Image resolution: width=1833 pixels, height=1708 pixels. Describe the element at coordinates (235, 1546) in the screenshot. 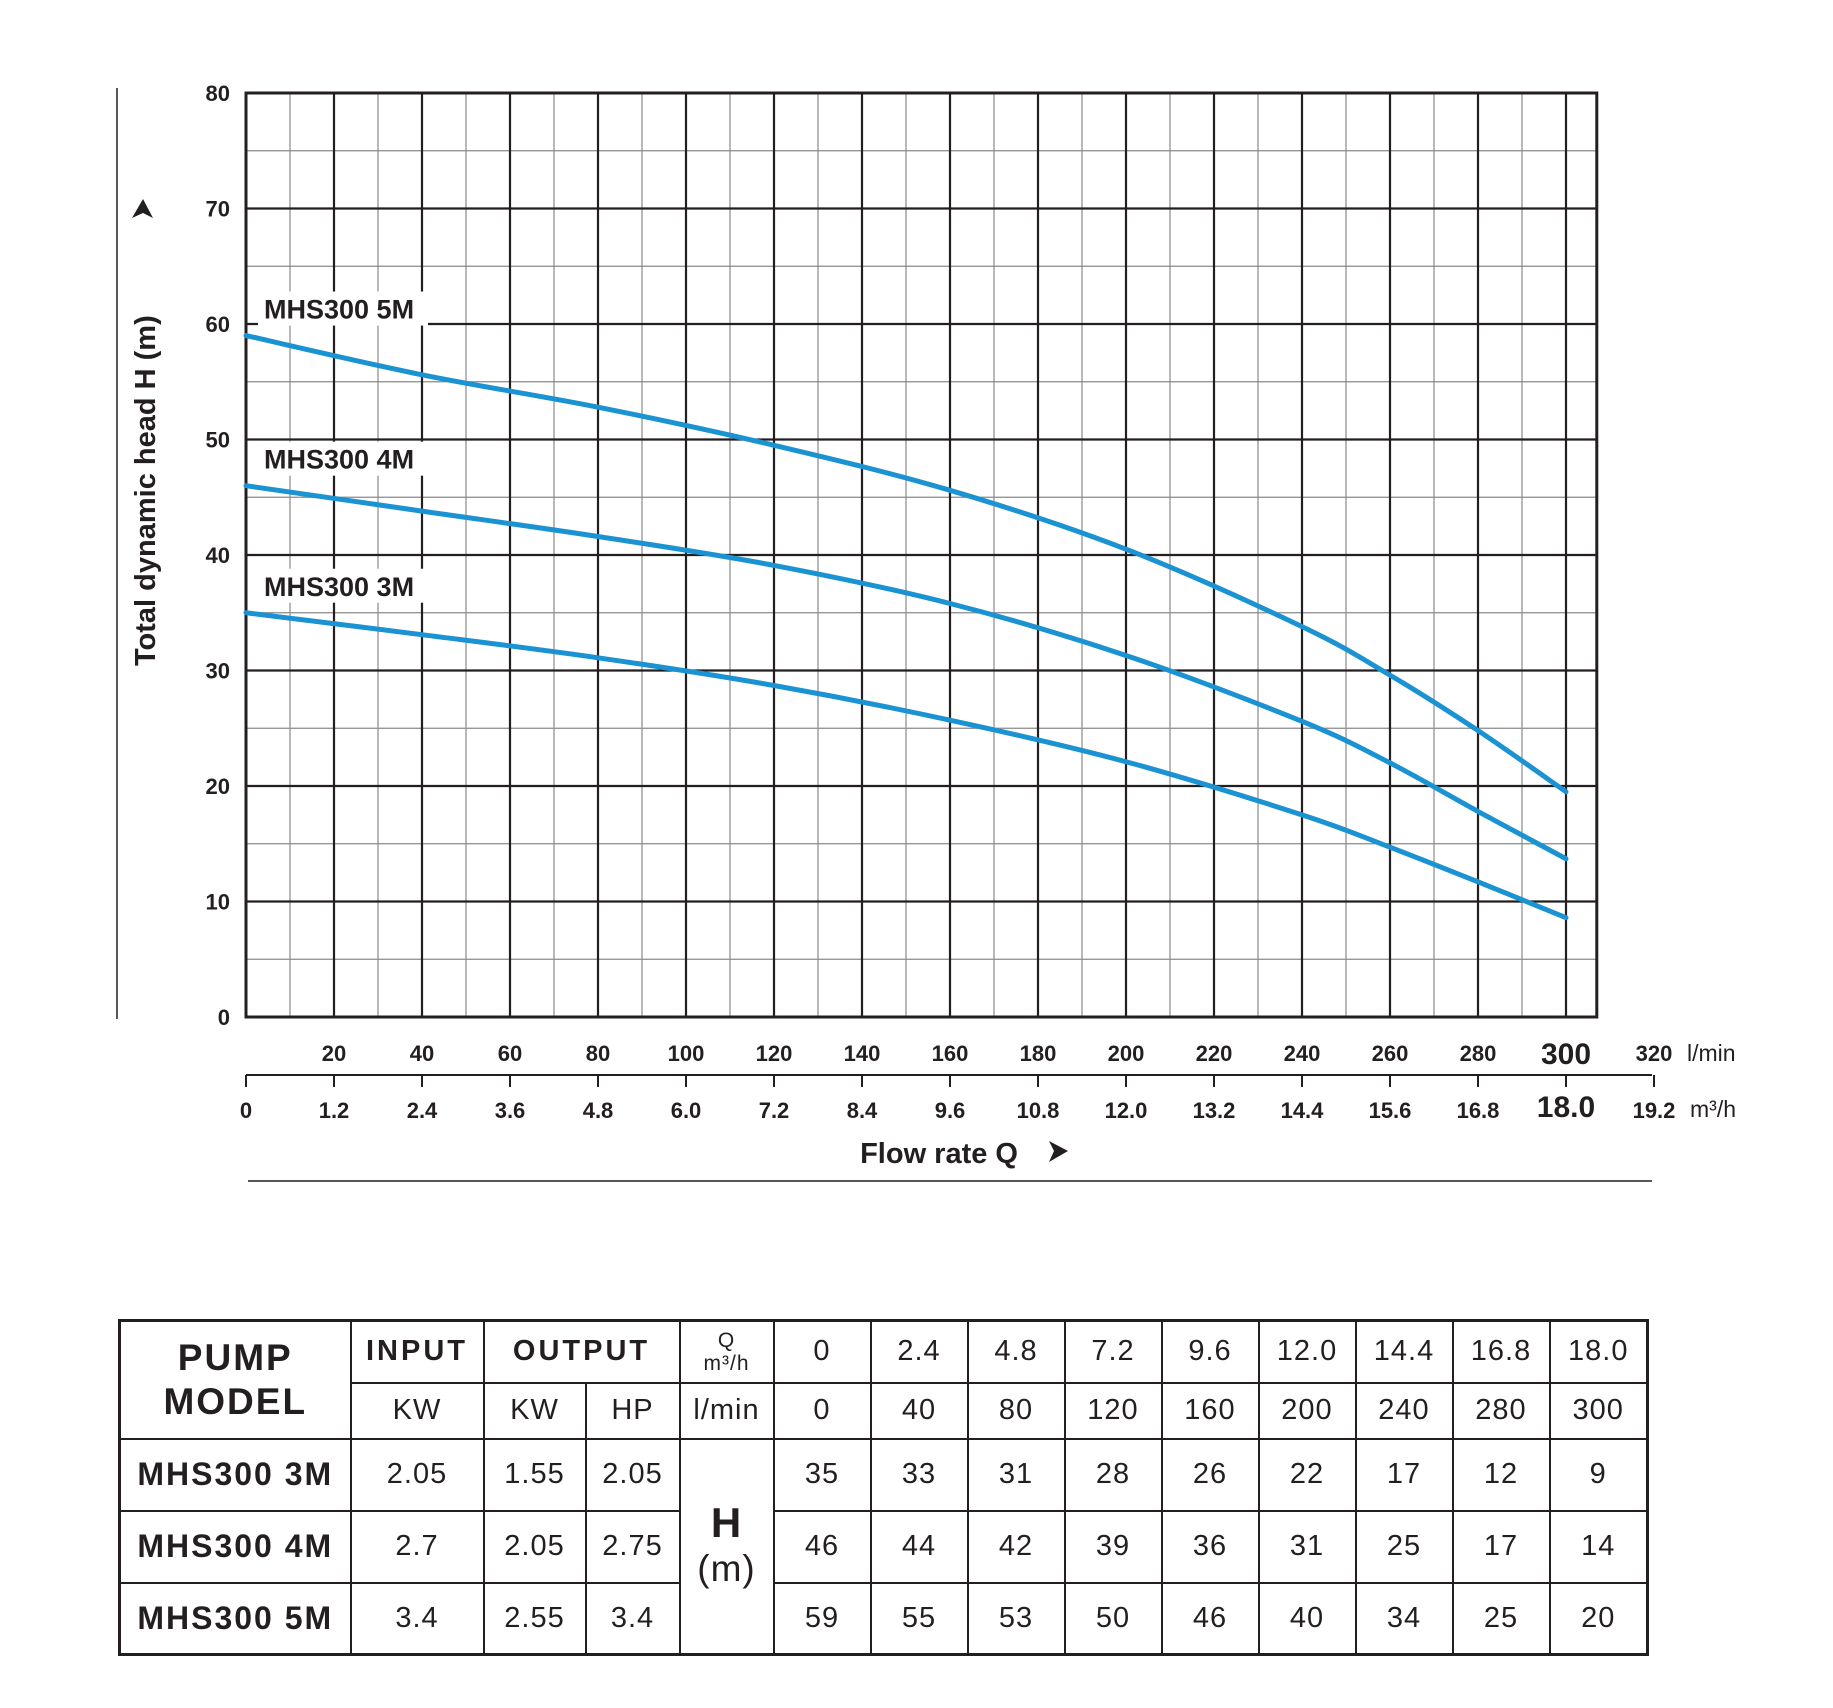

I see `model-name-cell: MHS300 4M` at that location.